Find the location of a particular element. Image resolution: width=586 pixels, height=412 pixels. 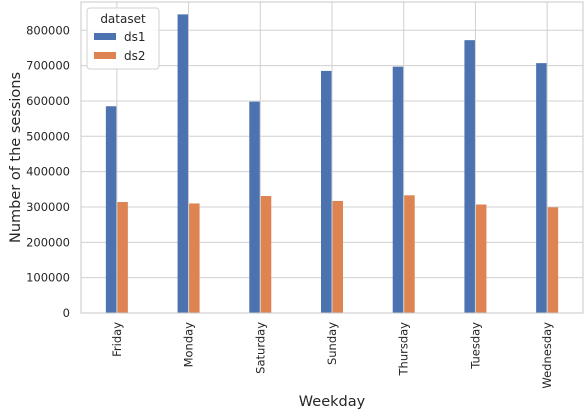

x-tick-label: Friday is located at coordinates (117, 339).